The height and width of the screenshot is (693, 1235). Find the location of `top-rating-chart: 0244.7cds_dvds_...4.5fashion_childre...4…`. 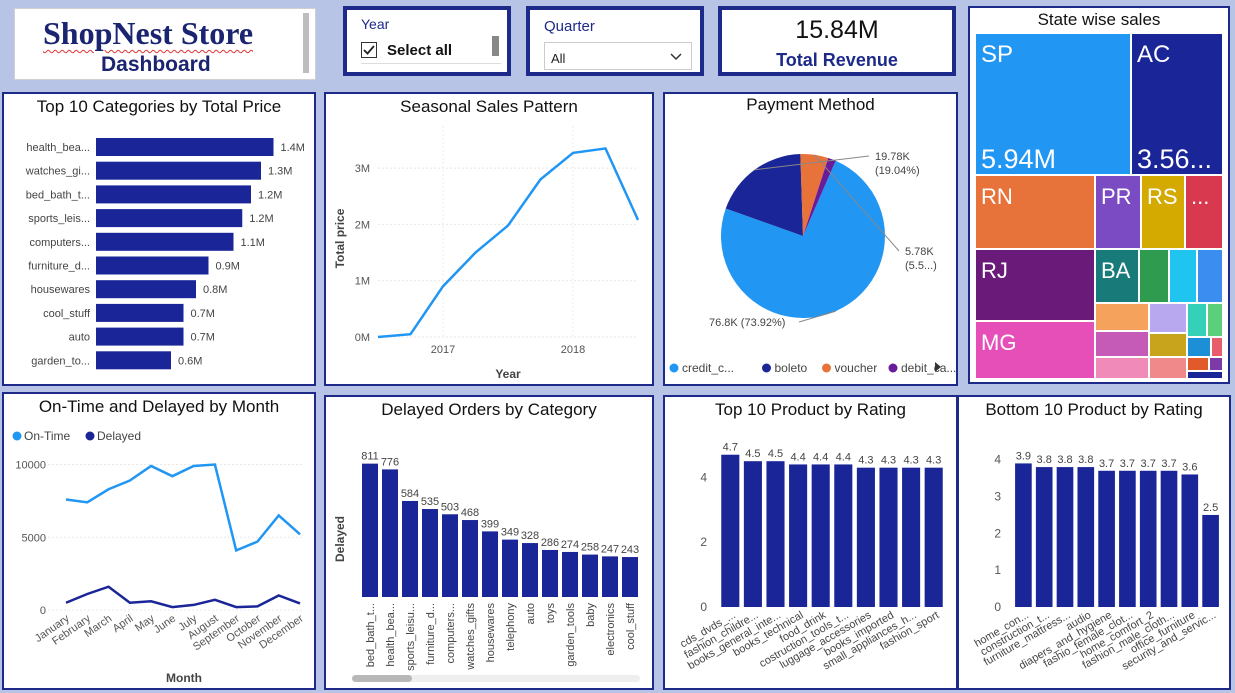

top-rating-chart: 0244.7cds_dvds_...4.5fashion_childre...4… is located at coordinates (810, 557).